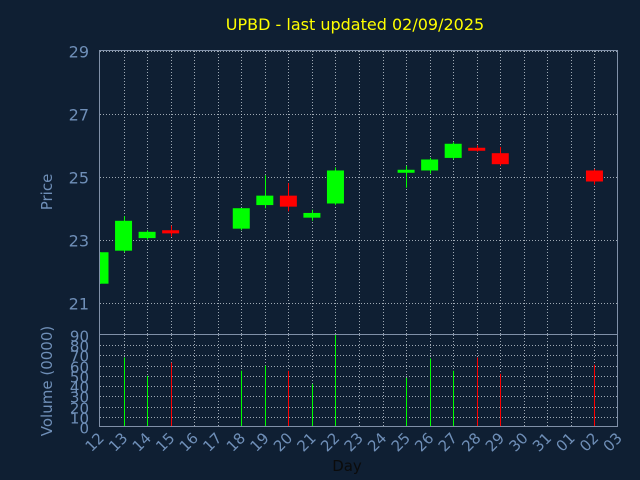 The height and width of the screenshot is (480, 640). Describe the element at coordinates (79, 115) in the screenshot. I see `price-tick-label: 27` at that location.